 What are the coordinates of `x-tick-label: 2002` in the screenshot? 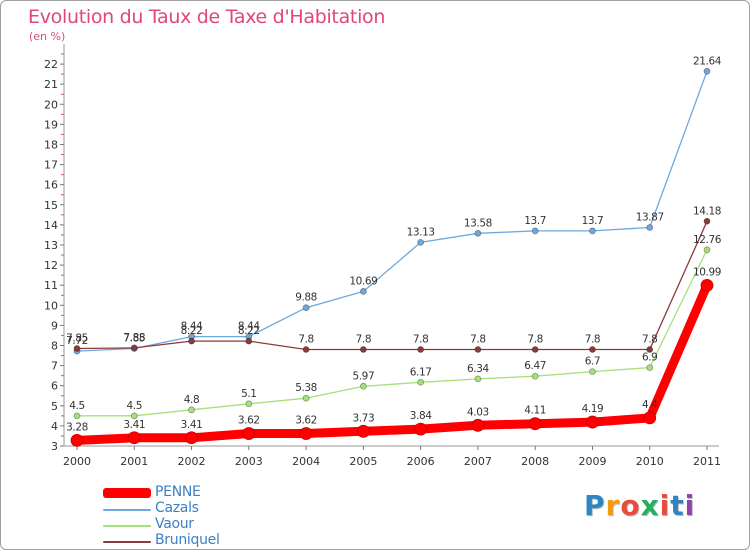 It's located at (192, 461).